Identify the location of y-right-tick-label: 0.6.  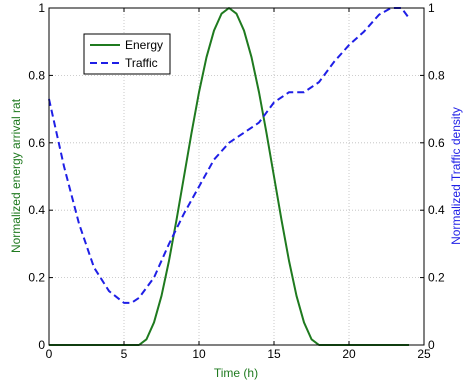
(436, 143).